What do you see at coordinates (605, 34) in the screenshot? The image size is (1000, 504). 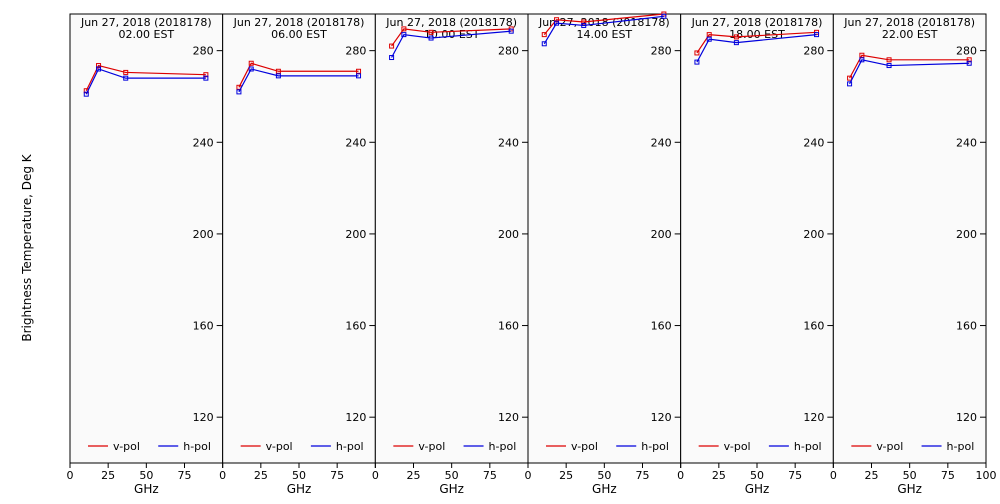 I see `panel-subtitle: 14.00 EST` at bounding box center [605, 34].